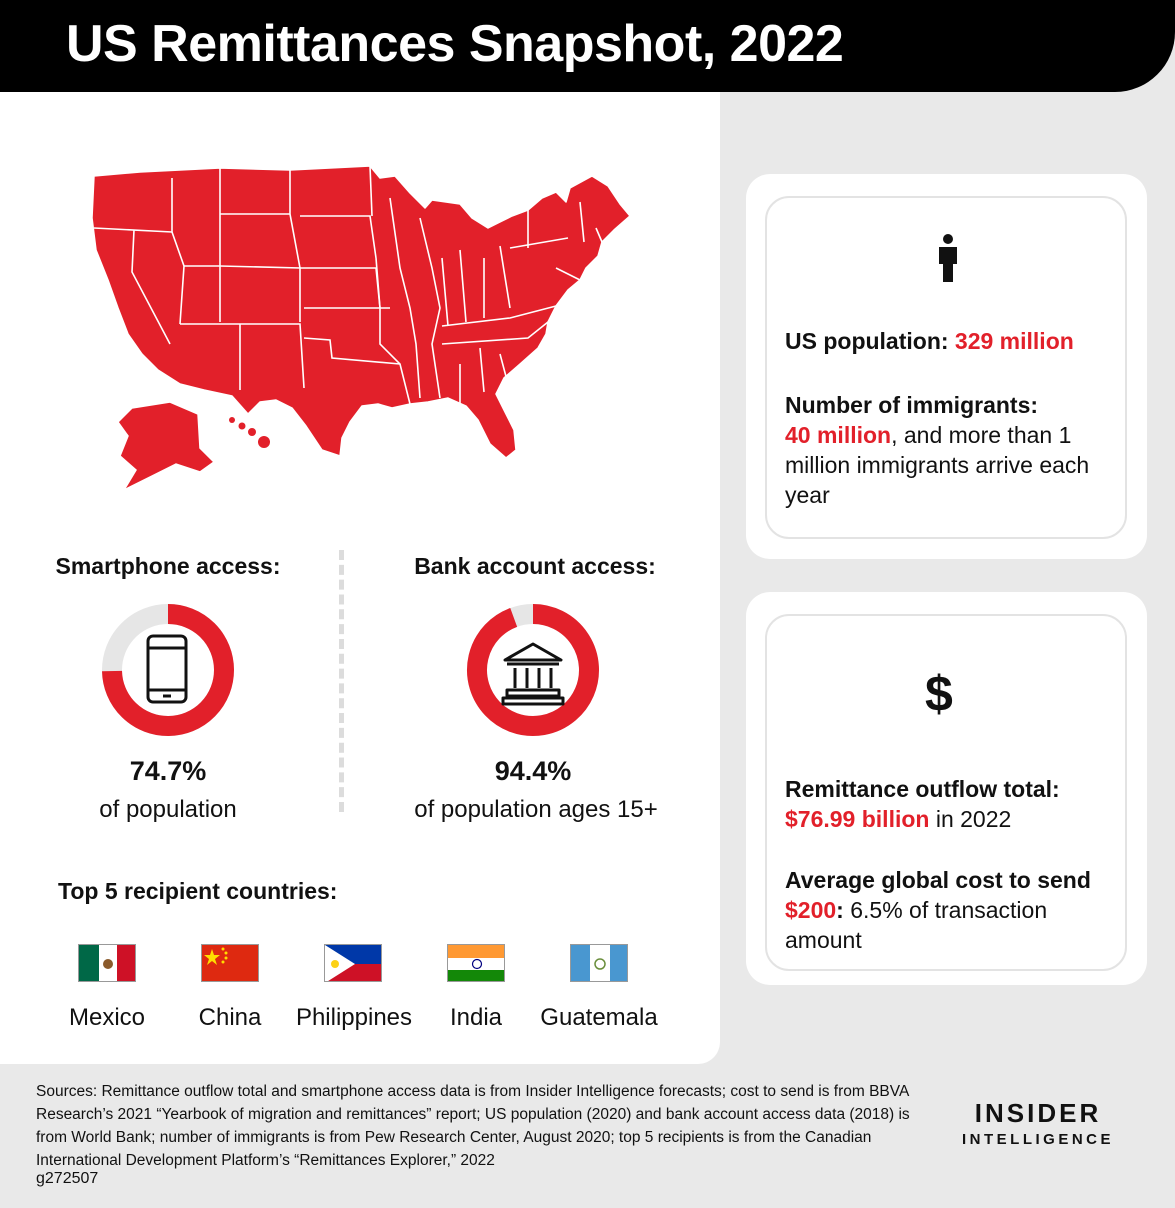 This screenshot has width=1175, height=1208. I want to click on population-text: US population: 329 million, so click(950, 341).